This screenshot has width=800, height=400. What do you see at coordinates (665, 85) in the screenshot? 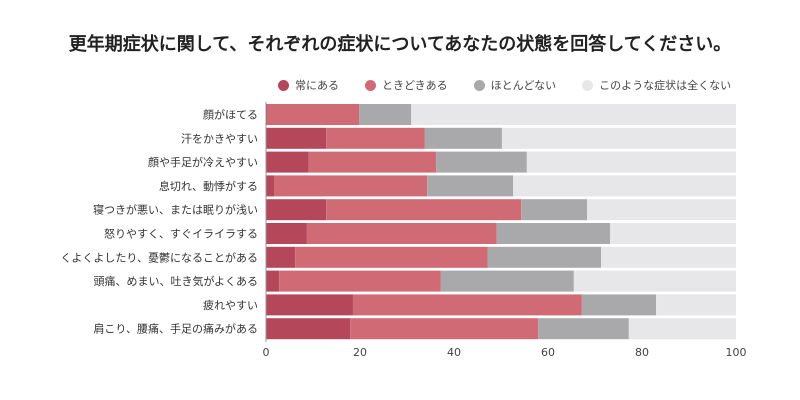
I see `legend-label: このような症状は全くない` at bounding box center [665, 85].